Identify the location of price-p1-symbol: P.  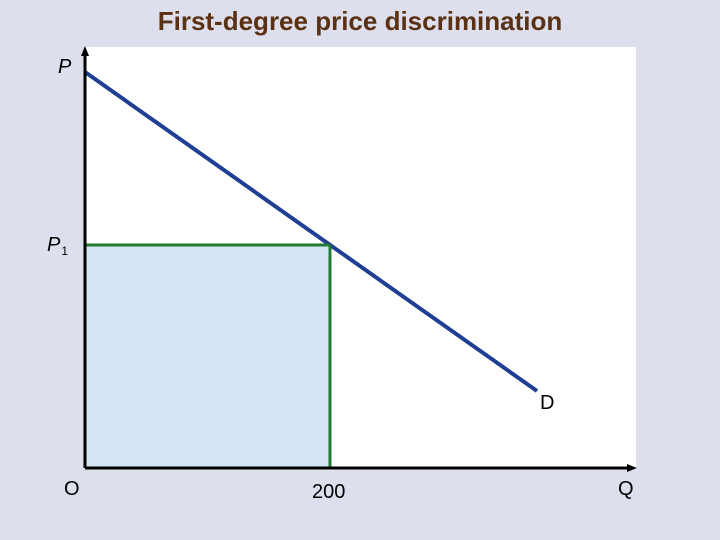
(54, 245).